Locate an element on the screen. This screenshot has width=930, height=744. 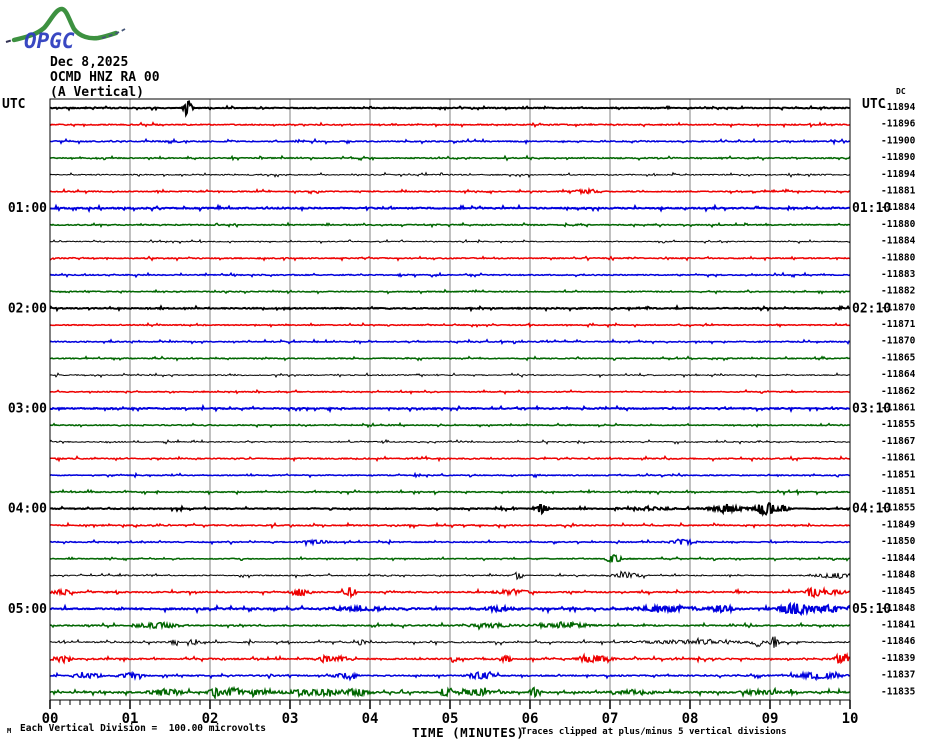
left-hour-label: 05:00 is located at coordinates (27, 609).